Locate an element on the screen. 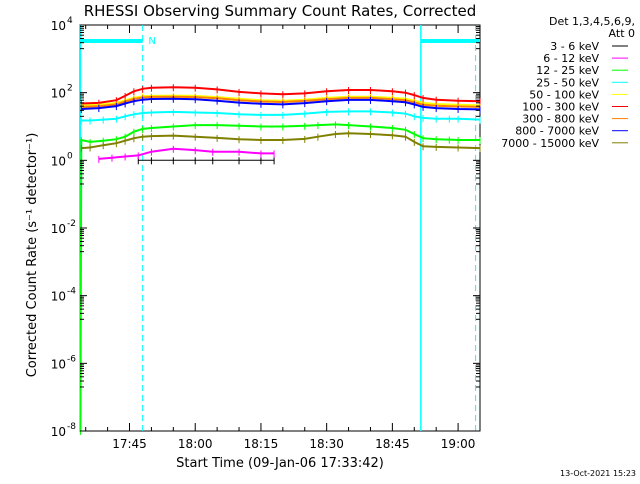  legend-label: 25 - 50 keV is located at coordinates (567, 82).